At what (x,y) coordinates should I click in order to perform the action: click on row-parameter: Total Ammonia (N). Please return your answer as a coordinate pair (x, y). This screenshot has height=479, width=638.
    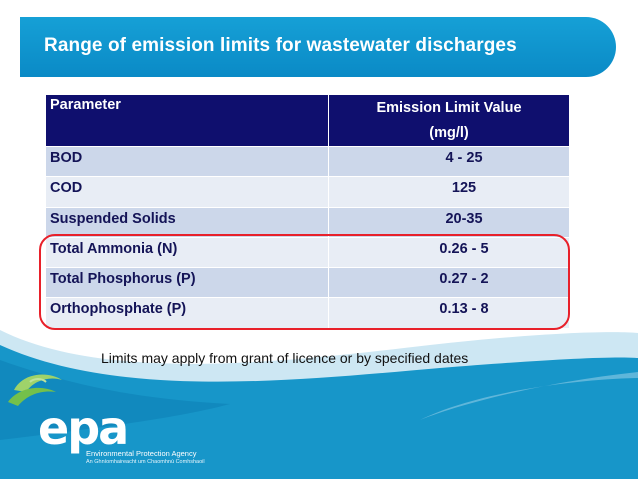
    Looking at the image, I should click on (187, 252).